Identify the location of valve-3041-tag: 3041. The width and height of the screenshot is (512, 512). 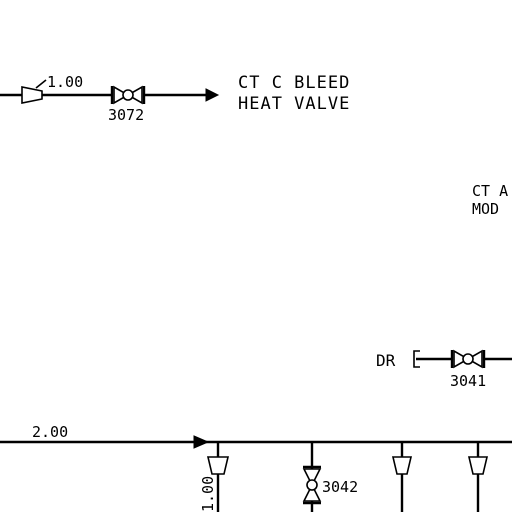
(468, 381).